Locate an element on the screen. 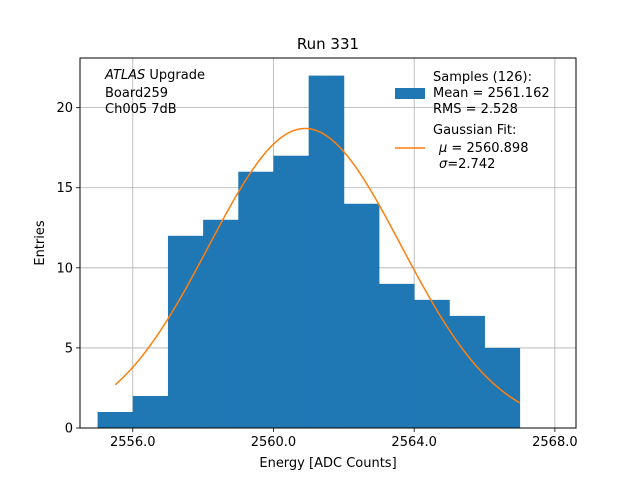  x-axis-label: Energy [ADC Counts] is located at coordinates (327, 463).